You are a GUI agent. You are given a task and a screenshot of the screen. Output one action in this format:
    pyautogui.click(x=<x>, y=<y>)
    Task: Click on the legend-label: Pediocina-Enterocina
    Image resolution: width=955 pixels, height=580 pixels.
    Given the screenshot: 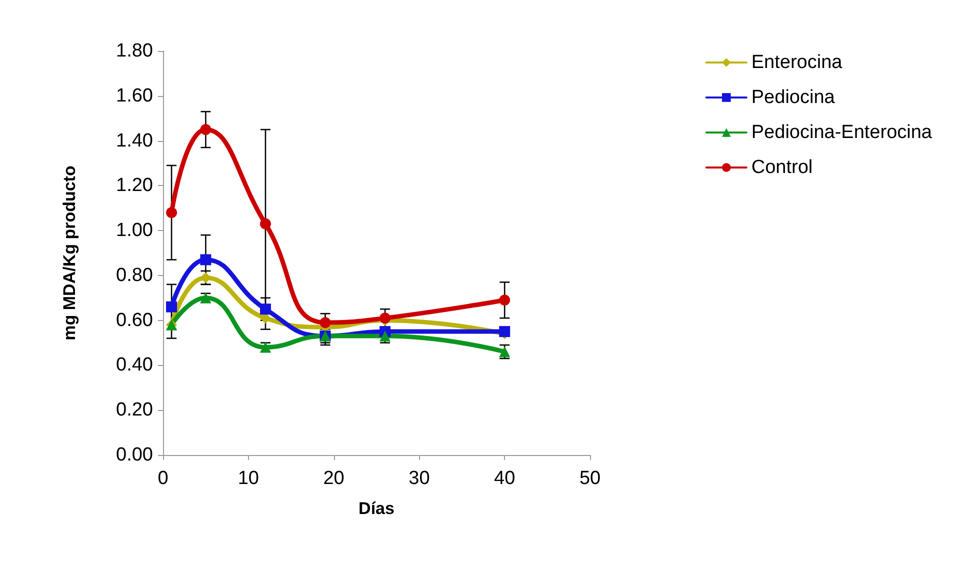 What is the action you would take?
    pyautogui.click(x=841, y=132)
    